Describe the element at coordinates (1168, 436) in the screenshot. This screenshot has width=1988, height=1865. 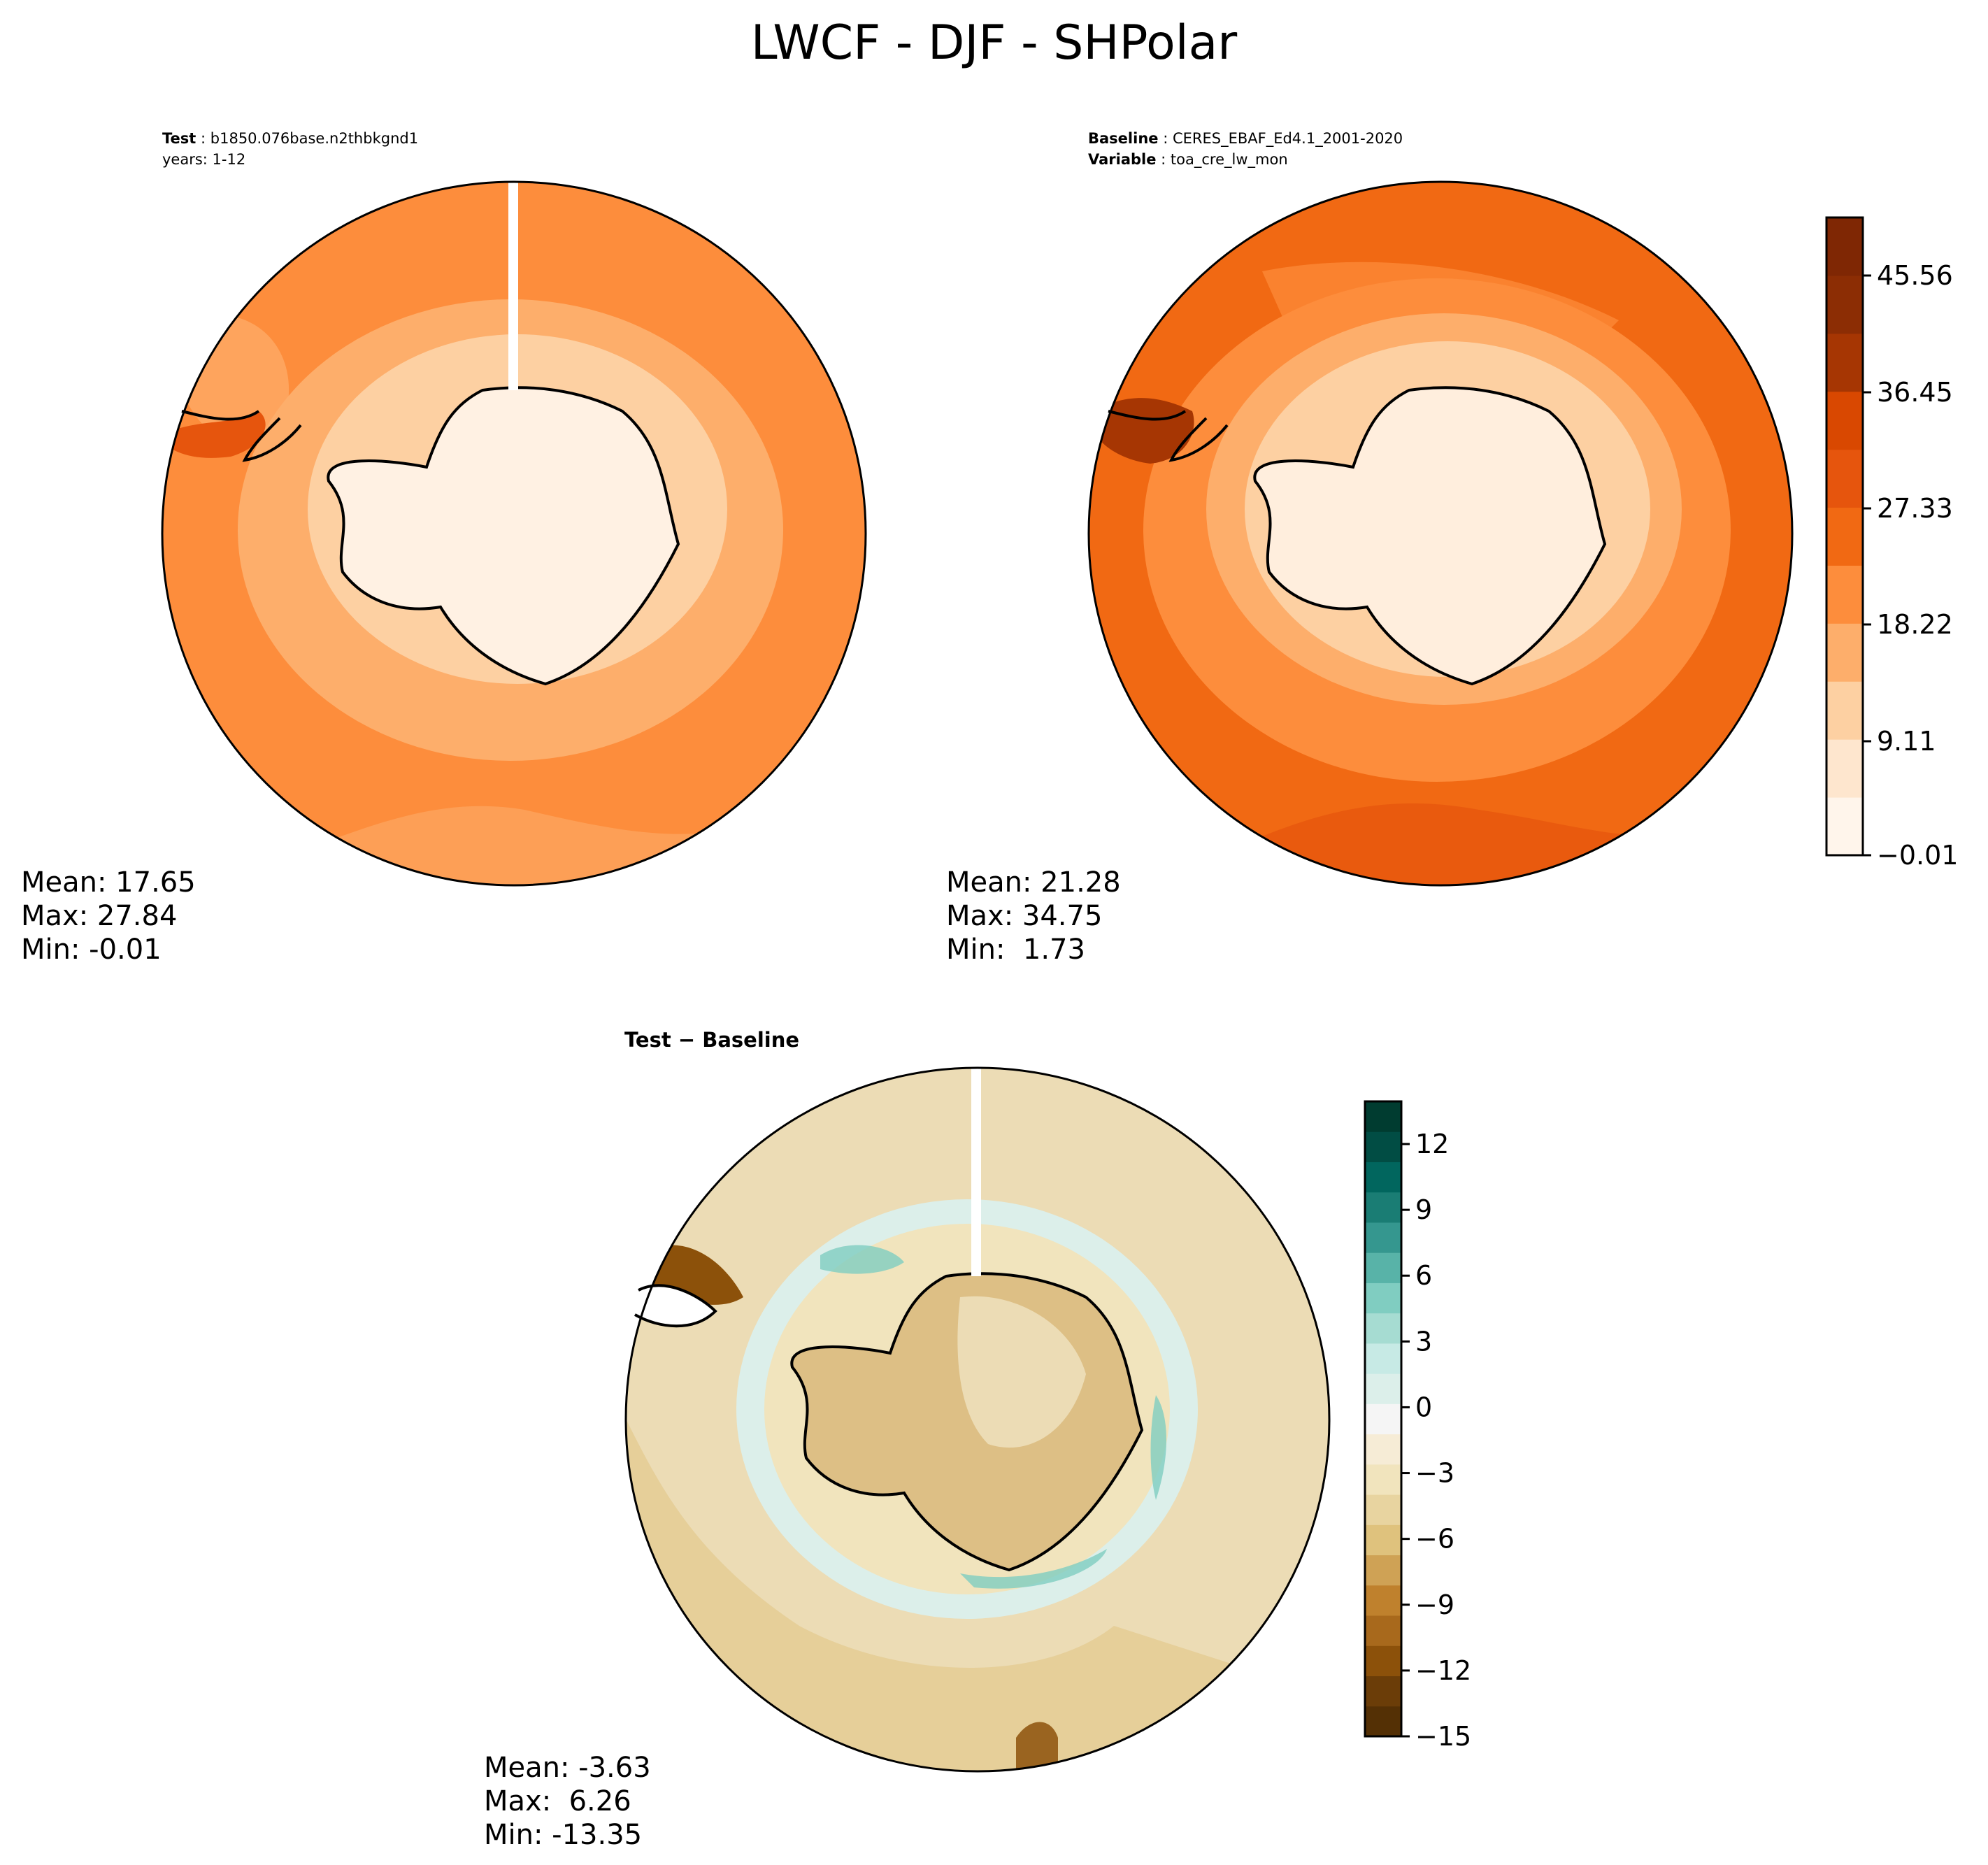
I see `baseline-peninsula-coast` at that location.